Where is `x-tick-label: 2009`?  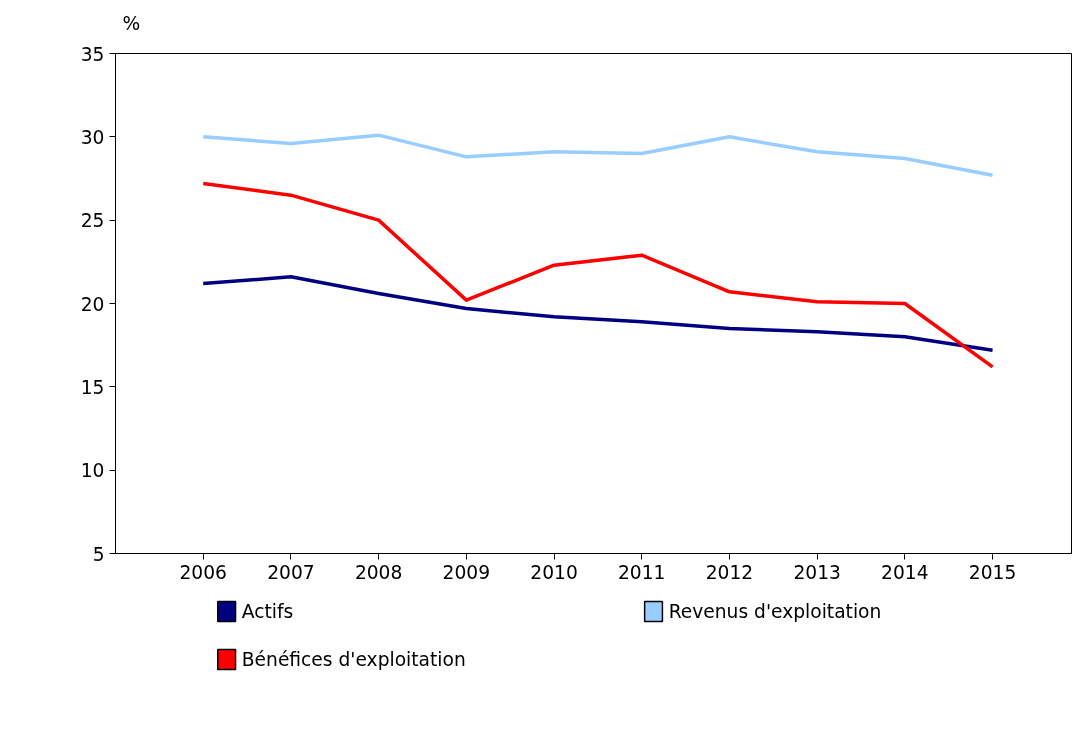 x-tick-label: 2009 is located at coordinates (466, 572).